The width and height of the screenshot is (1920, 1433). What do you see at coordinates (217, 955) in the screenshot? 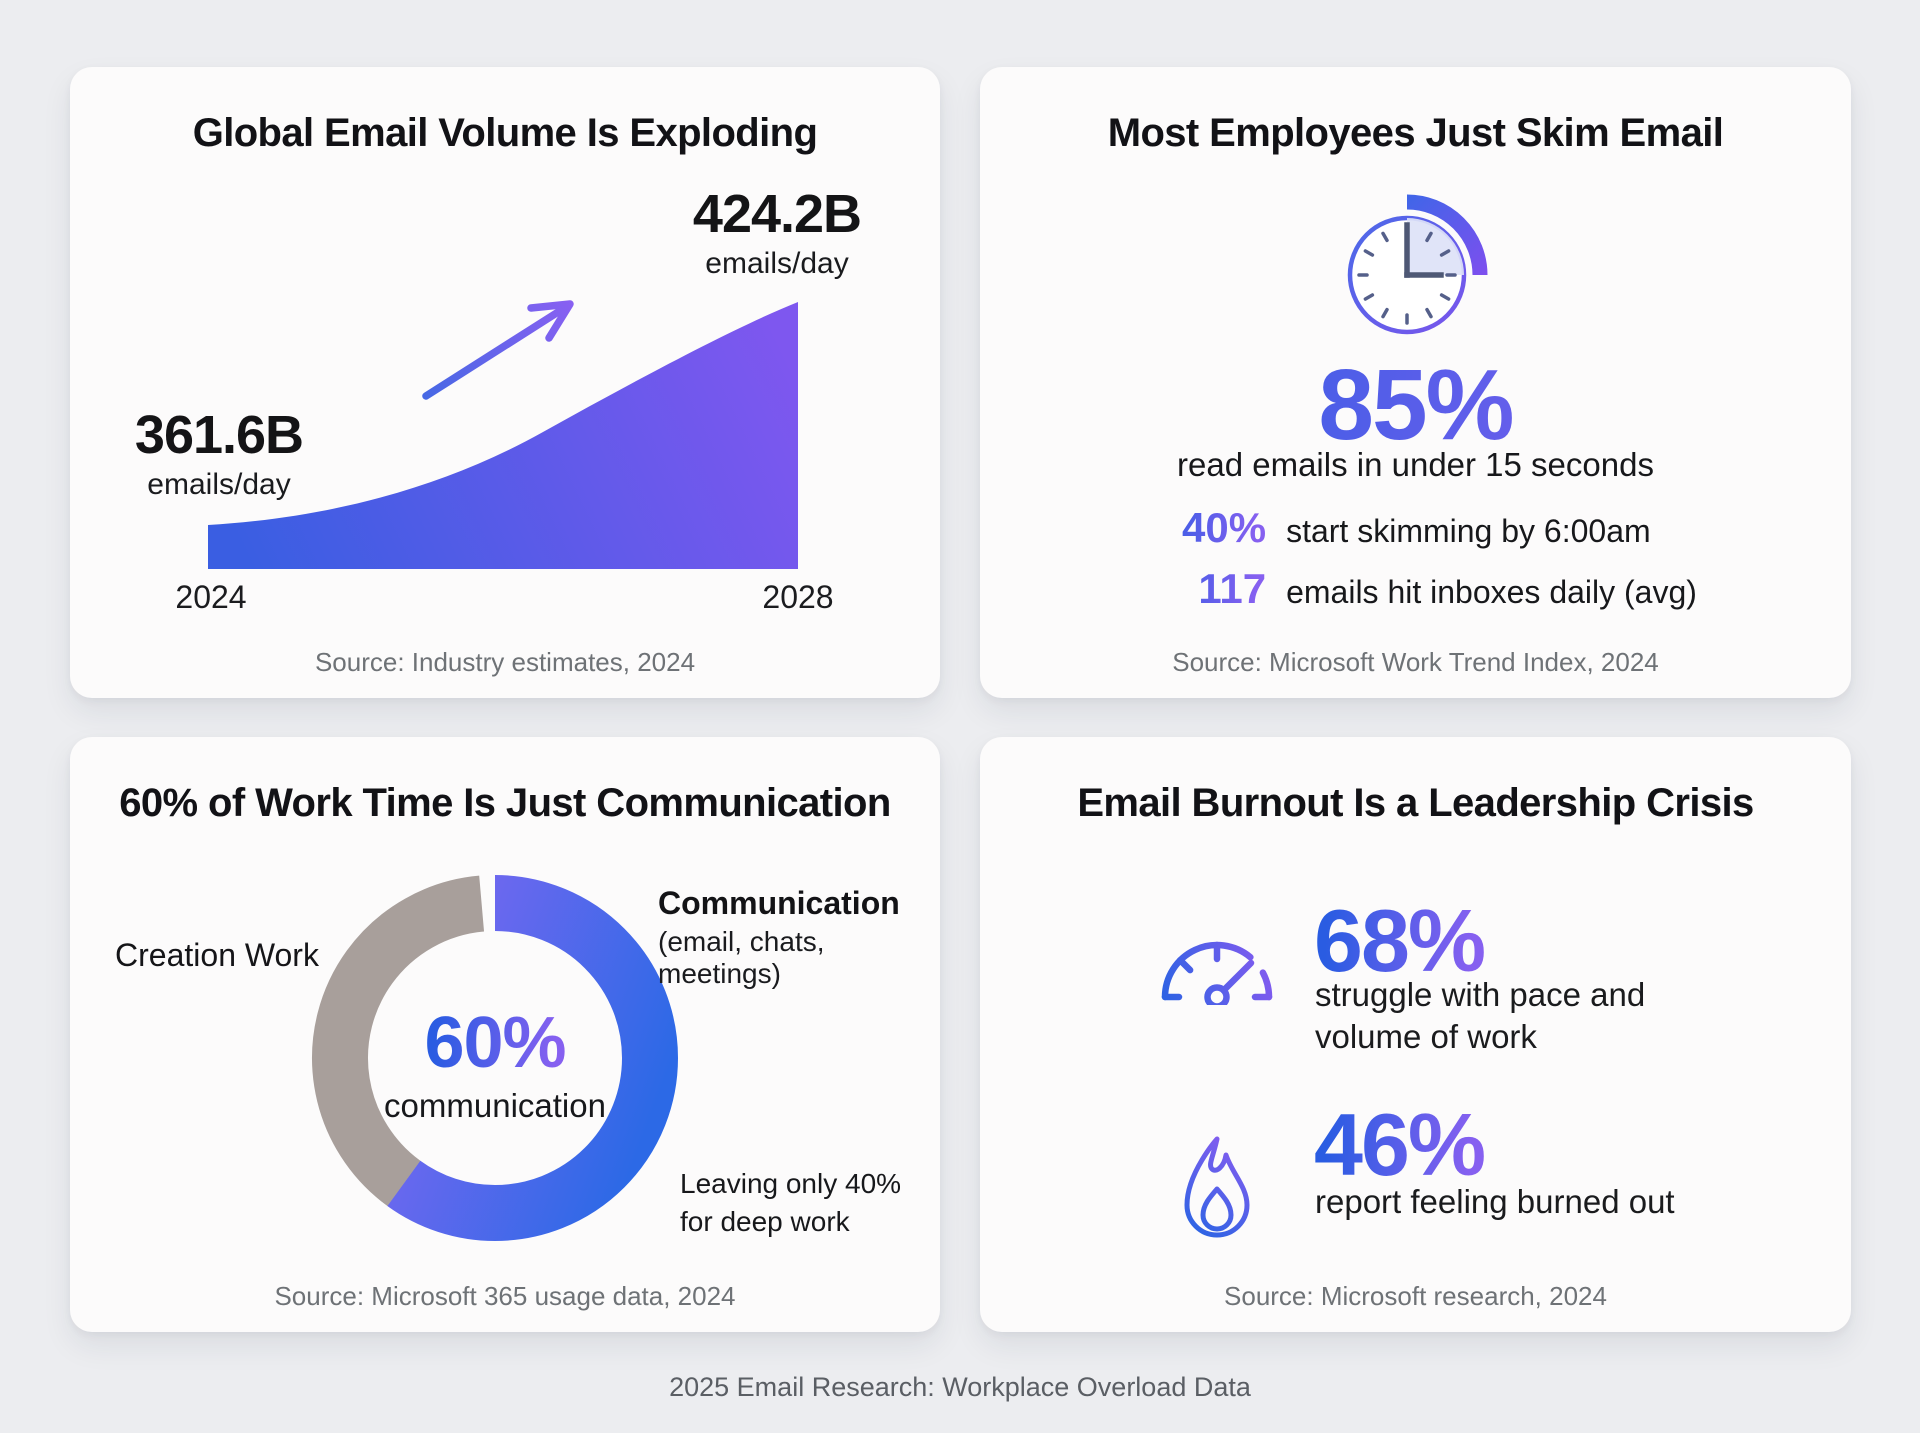
I see `label-creation-work: Creation Work` at bounding box center [217, 955].